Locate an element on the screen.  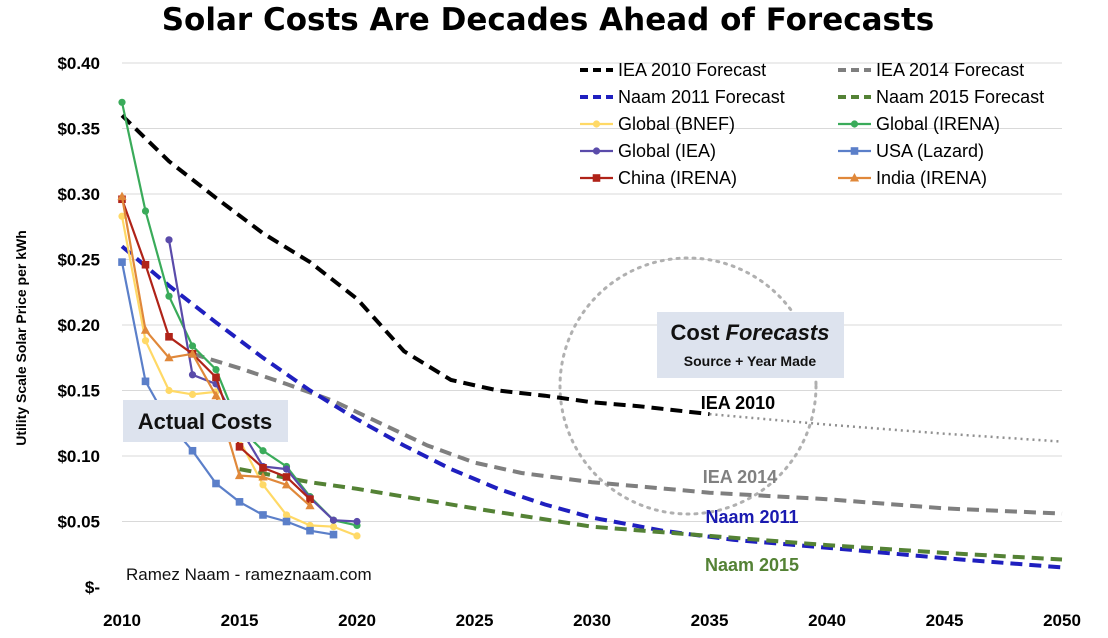
x-tick-label: 2010 is located at coordinates (122, 620).